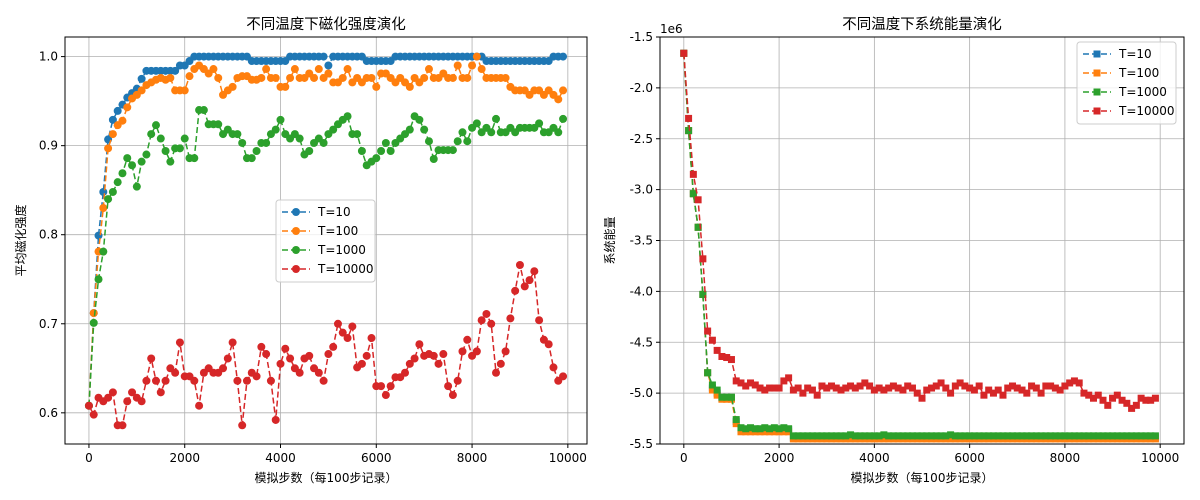 This screenshot has width=1200, height=500. Describe the element at coordinates (1135, 54) in the screenshot. I see `legend-label: T=10` at that location.